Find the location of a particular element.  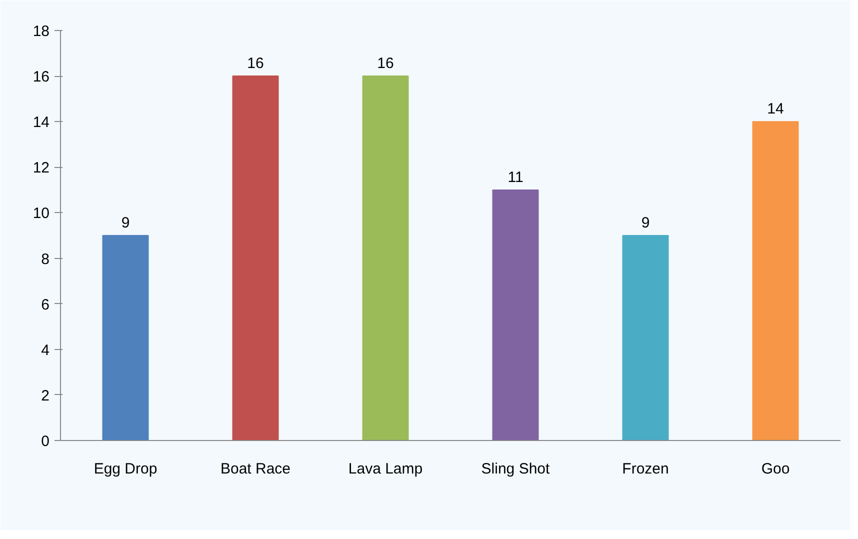

y-tick-label: 14 is located at coordinates (41, 123).